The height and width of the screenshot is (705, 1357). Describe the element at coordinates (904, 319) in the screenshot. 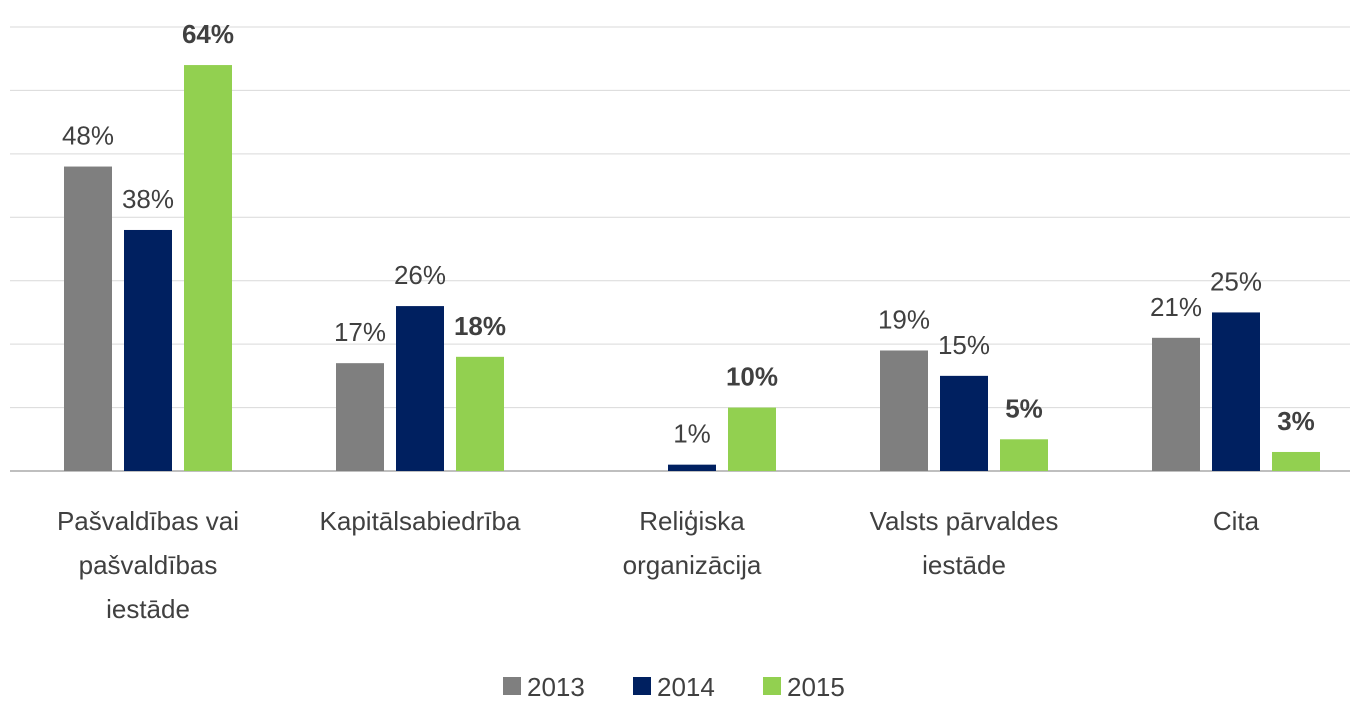

I see `data-label: 19%` at that location.